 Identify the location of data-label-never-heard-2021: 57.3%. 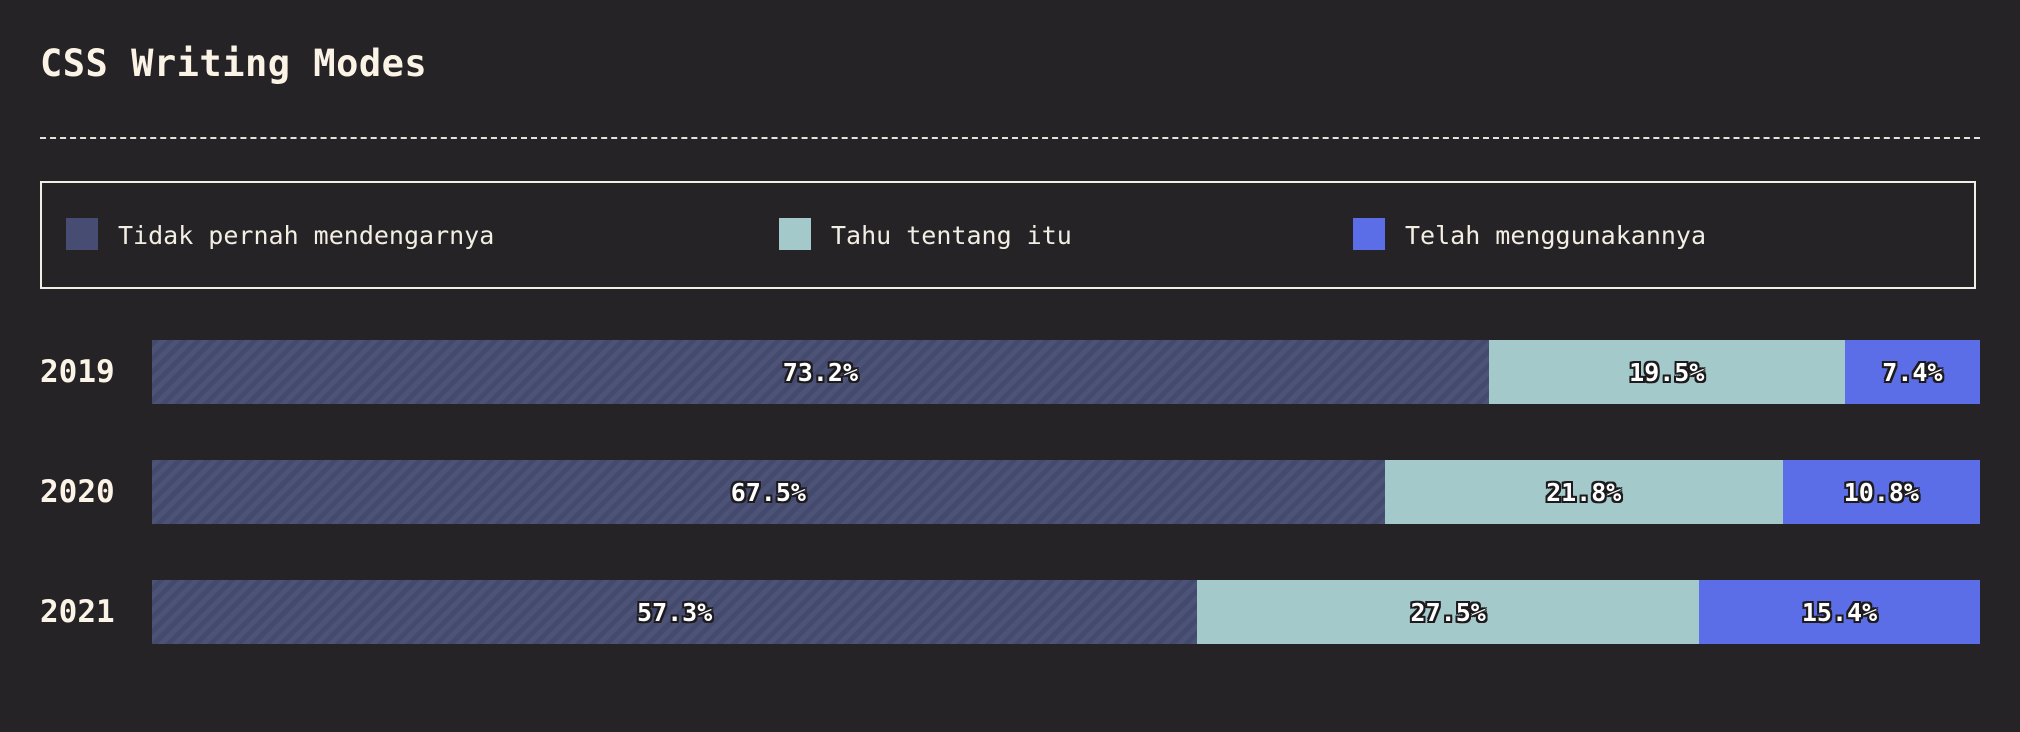
(675, 612).